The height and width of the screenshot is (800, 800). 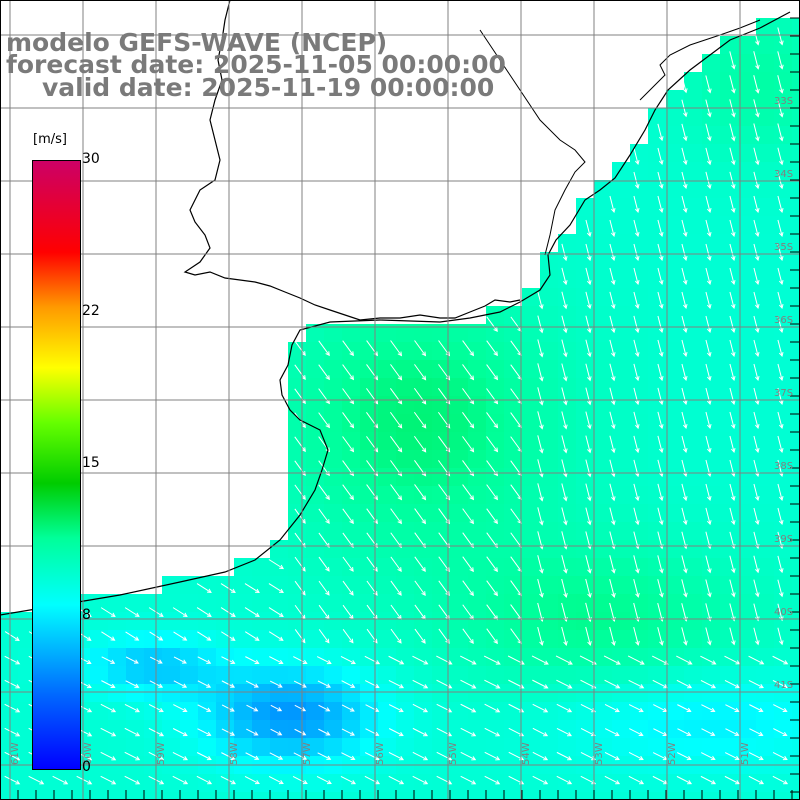 What do you see at coordinates (91, 311) in the screenshot?
I see `colorbar-tick-label: 22` at bounding box center [91, 311].